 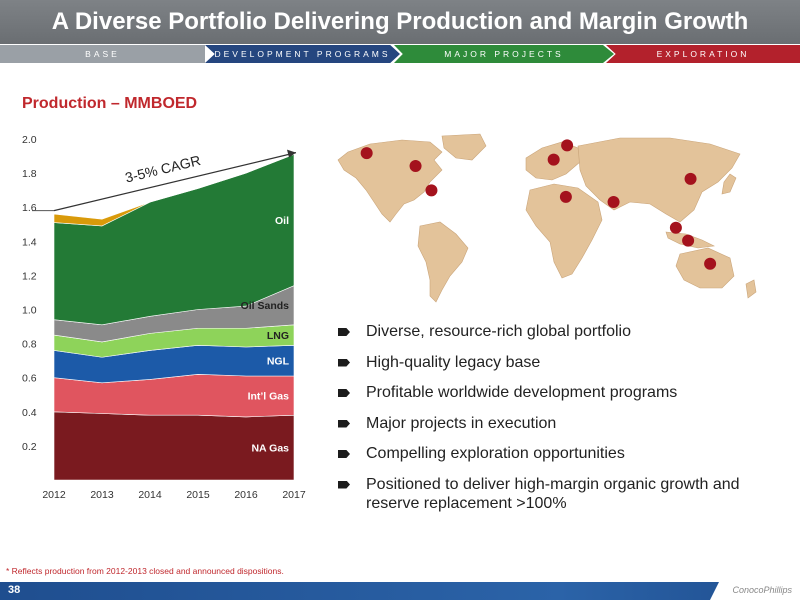 I want to click on x-tick-label: 2016, so click(x=246, y=495).